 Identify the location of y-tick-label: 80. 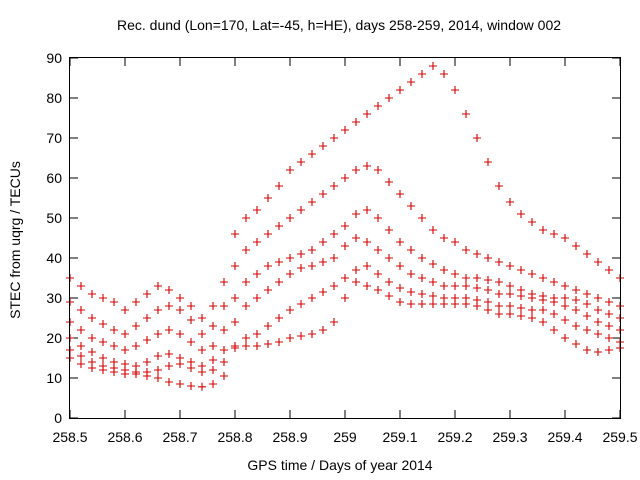
(54, 98).